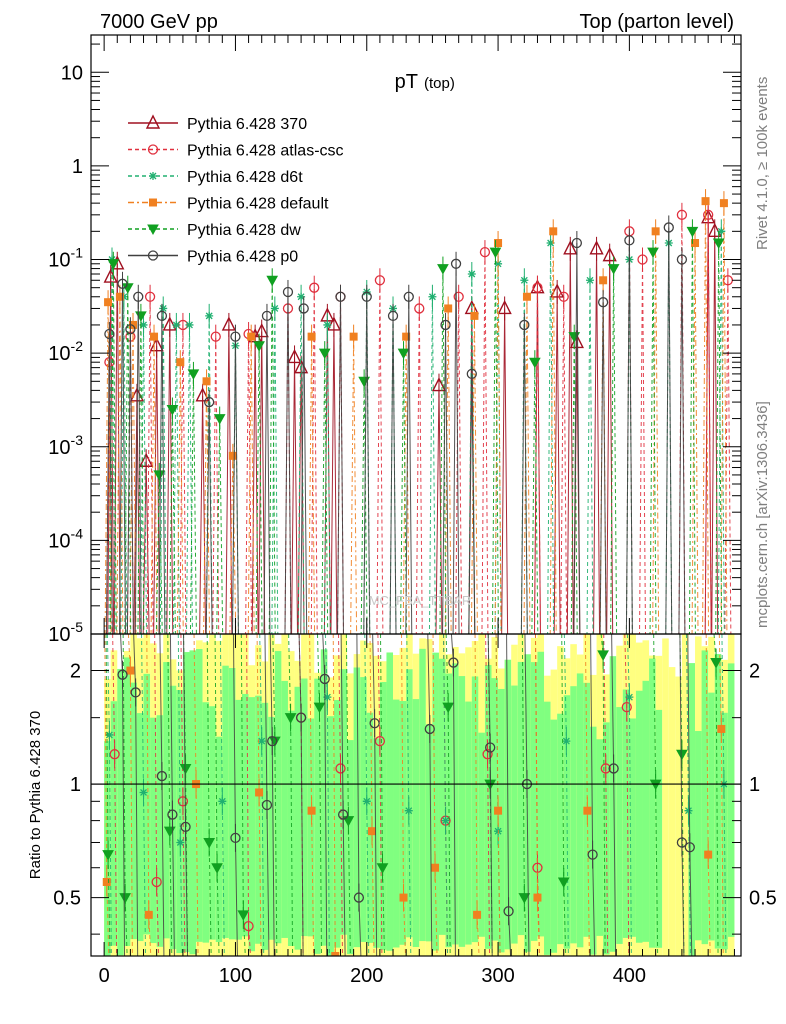 This screenshot has width=786, height=1024. Describe the element at coordinates (75, 785) in the screenshot. I see `ratio-y-tick-label: 1` at that location.